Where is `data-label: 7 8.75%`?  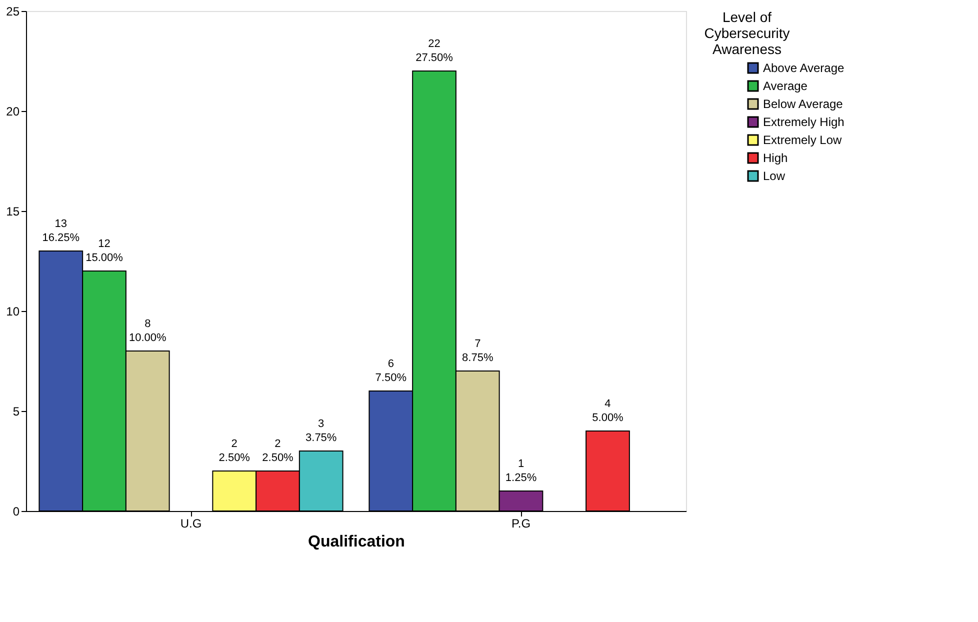 data-label: 7 8.75% is located at coordinates (478, 351).